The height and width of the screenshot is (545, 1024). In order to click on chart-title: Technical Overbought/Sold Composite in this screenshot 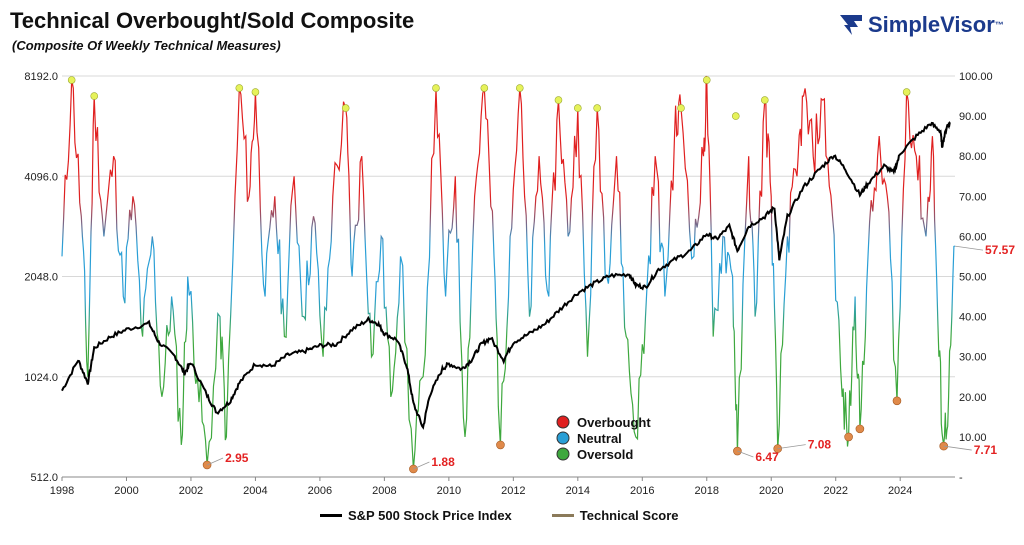, I will do `click(212, 20)`.